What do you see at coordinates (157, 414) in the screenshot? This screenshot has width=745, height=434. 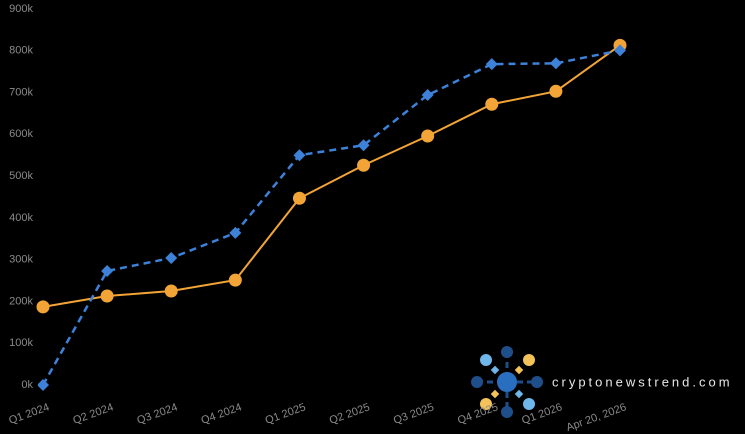 I see `x-tick-label: Q3 2024` at bounding box center [157, 414].